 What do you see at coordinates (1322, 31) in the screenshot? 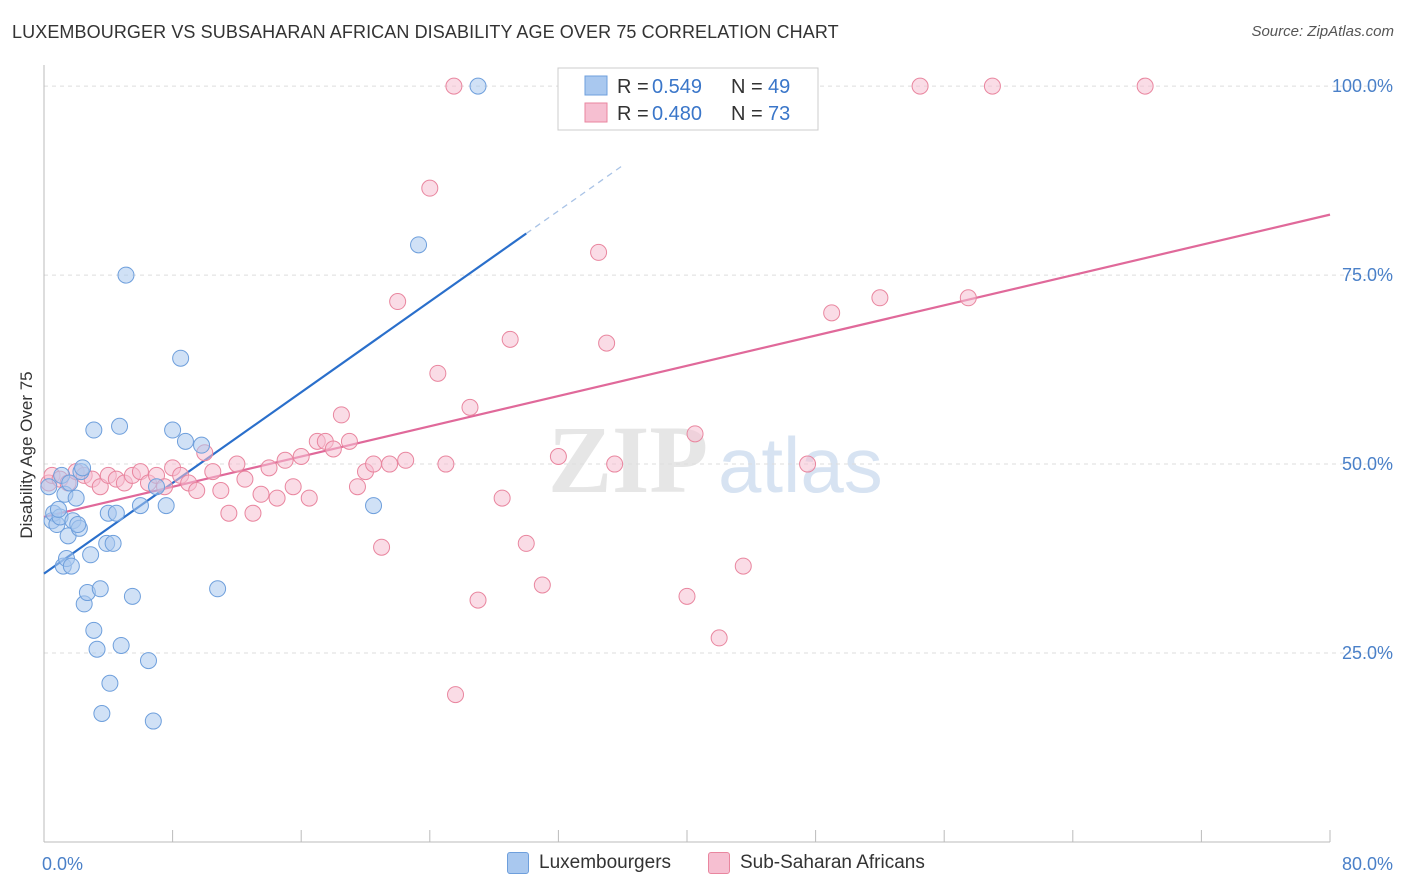
I see `source-label: Source: ZipAtlas.com` at bounding box center [1322, 31].